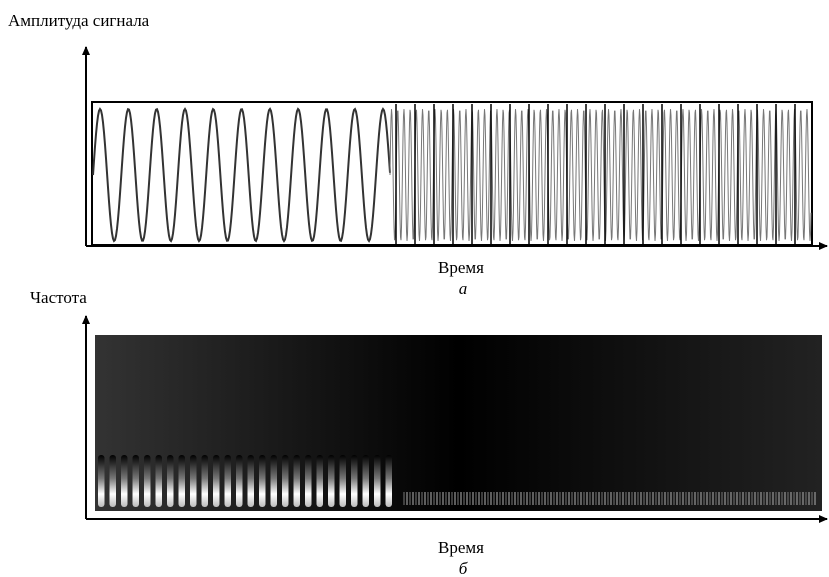 This screenshot has height=577, width=829. What do you see at coordinates (79, 20) in the screenshot?
I see `y-axis-label: Амплитуда сигнала` at bounding box center [79, 20].